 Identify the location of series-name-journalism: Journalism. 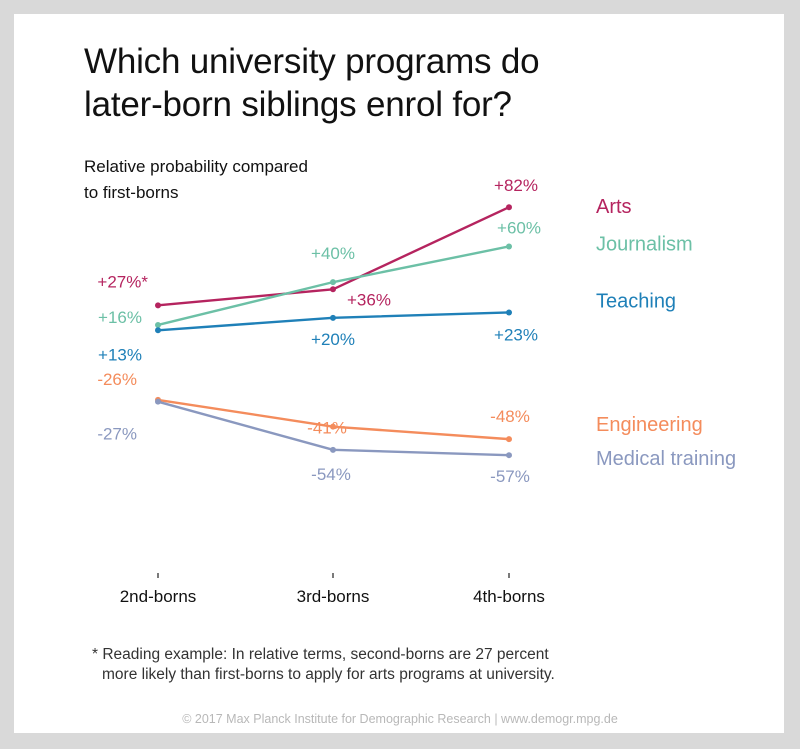
(644, 244).